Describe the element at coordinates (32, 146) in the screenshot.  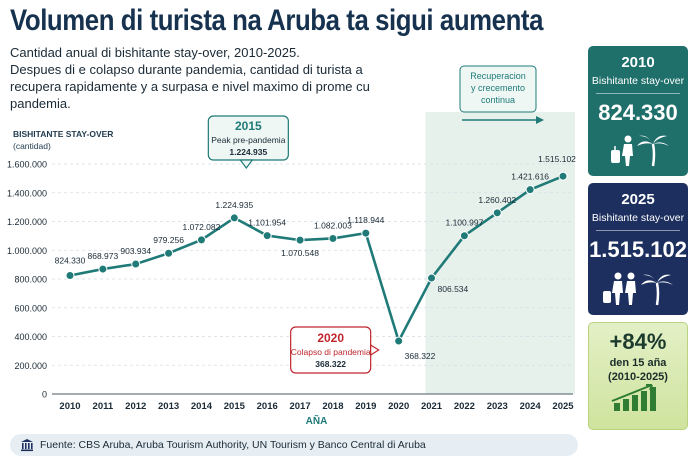
I see `y-axis-unit: (cantidad)` at that location.